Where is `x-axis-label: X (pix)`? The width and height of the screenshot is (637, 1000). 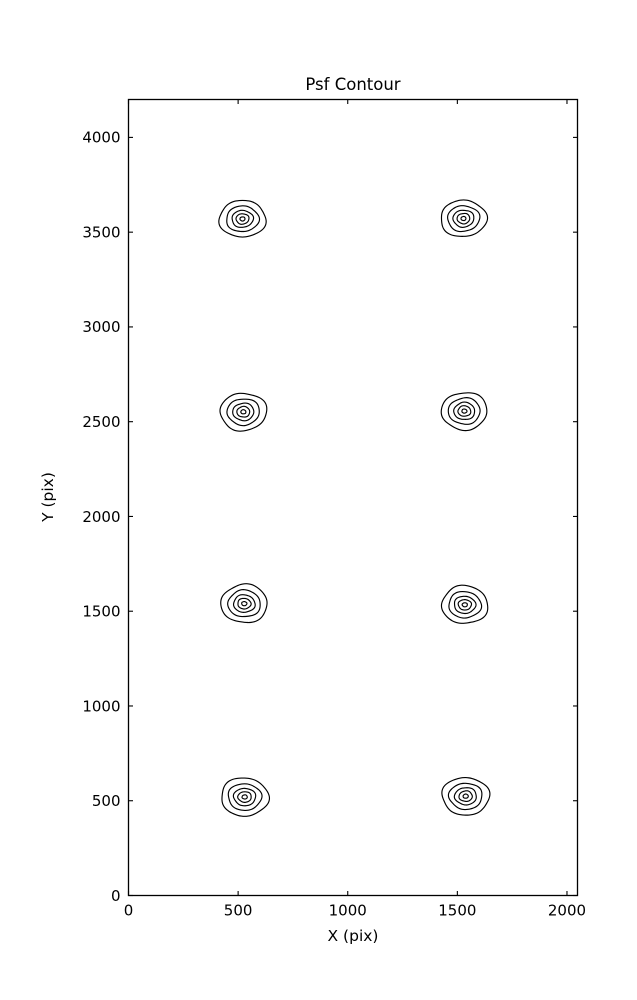 x-axis-label: X (pix) is located at coordinates (353, 936).